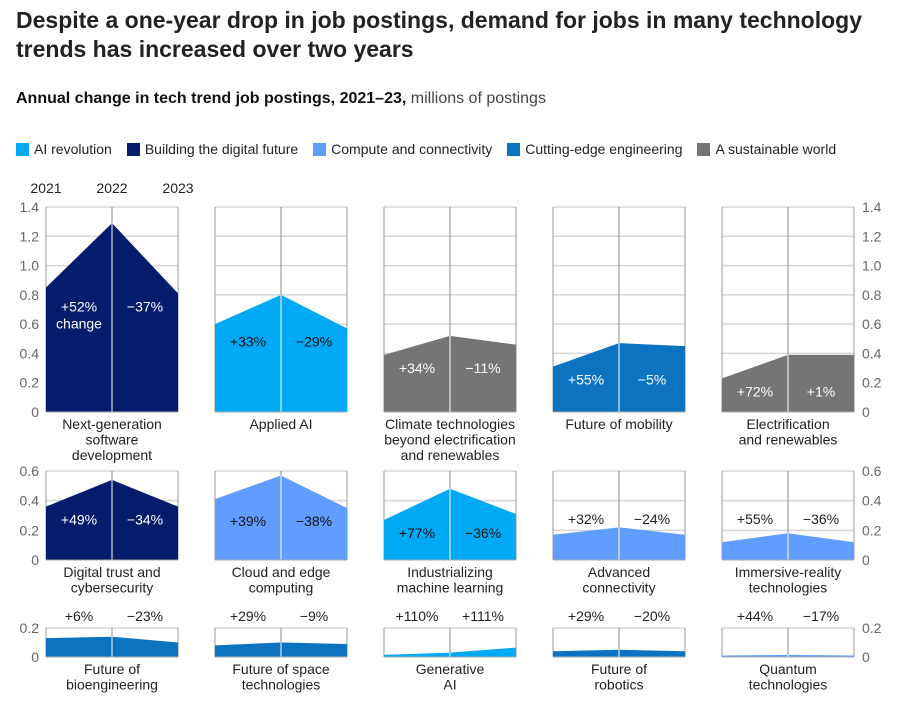  Describe the element at coordinates (79, 323) in the screenshot. I see `change-label-note: change` at that location.